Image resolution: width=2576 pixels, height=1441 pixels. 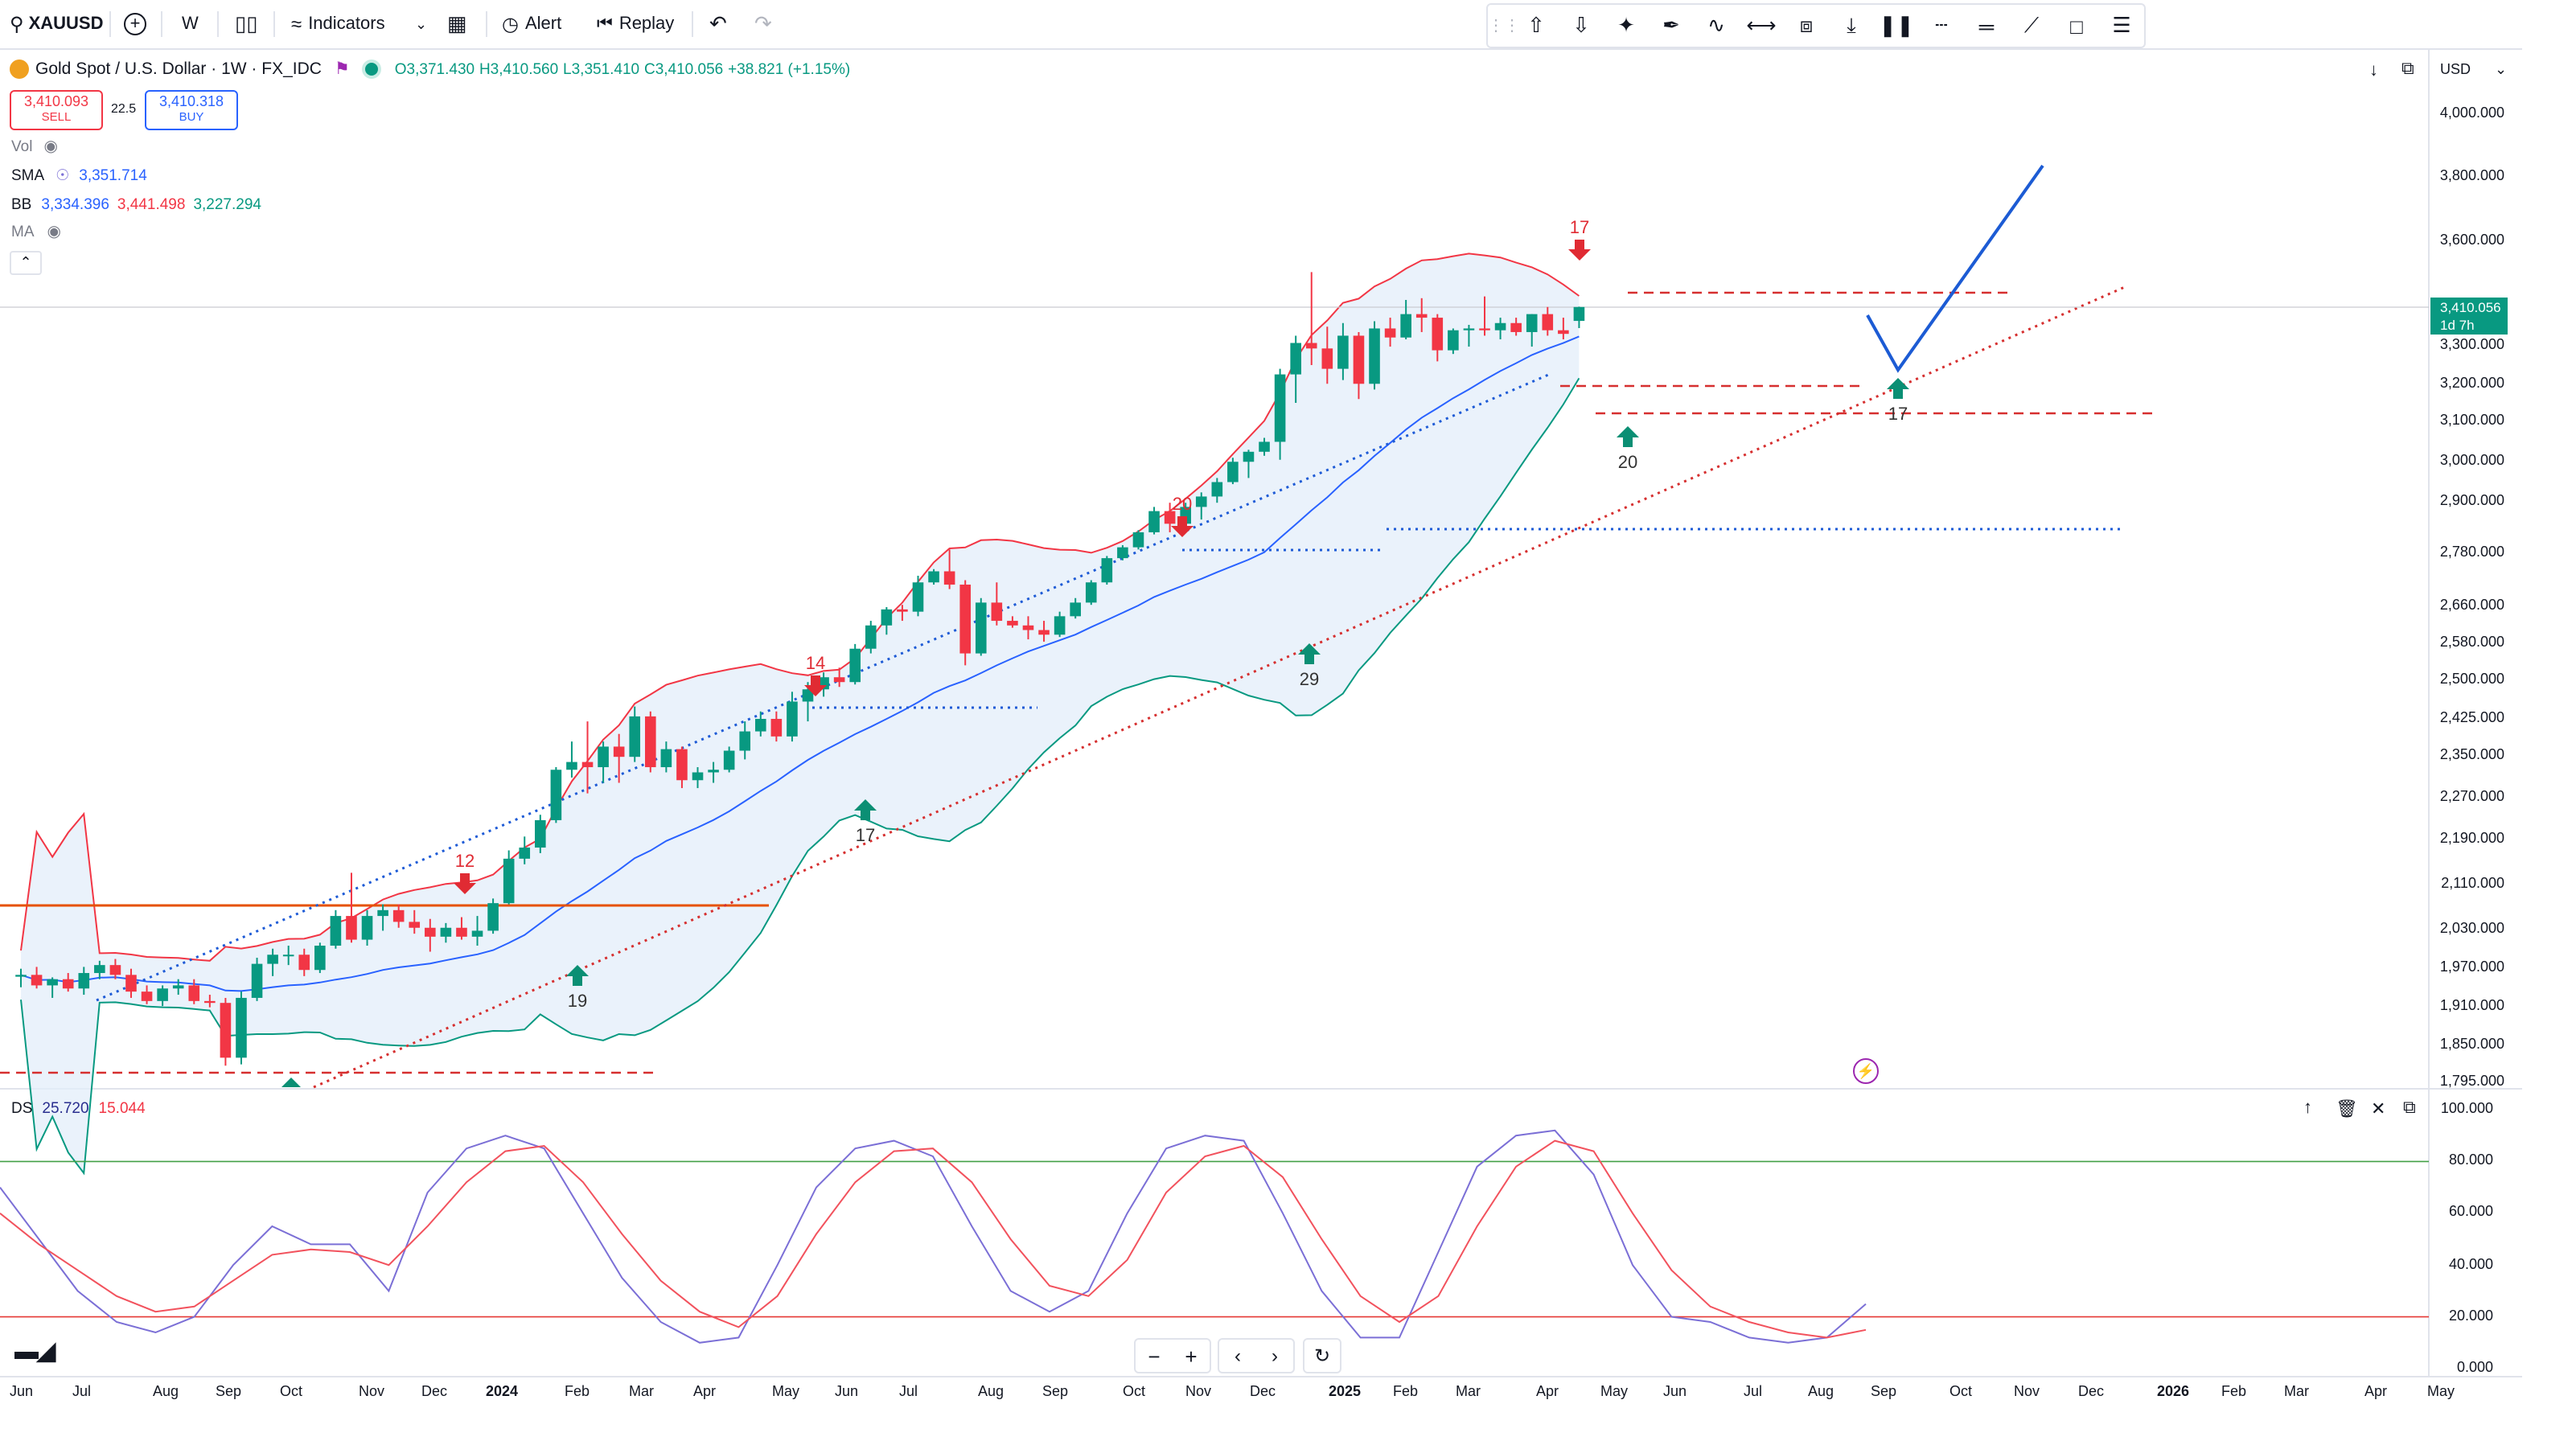 I want to click on more-tools-icon: ☰, so click(x=2121, y=25).